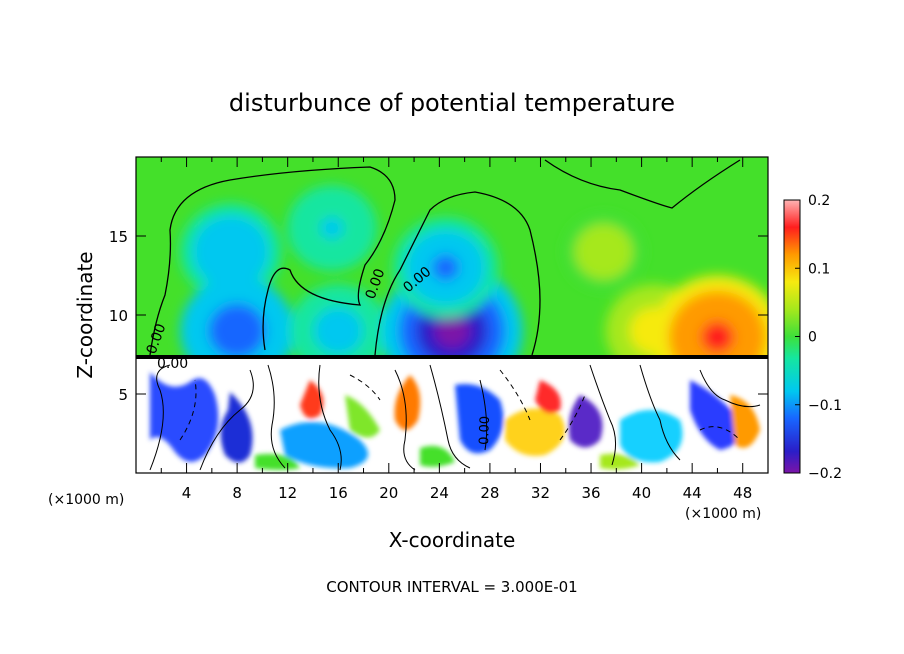 This screenshot has height=654, width=904. What do you see at coordinates (590, 493) in the screenshot?
I see `x-tick-label: 36` at bounding box center [590, 493].